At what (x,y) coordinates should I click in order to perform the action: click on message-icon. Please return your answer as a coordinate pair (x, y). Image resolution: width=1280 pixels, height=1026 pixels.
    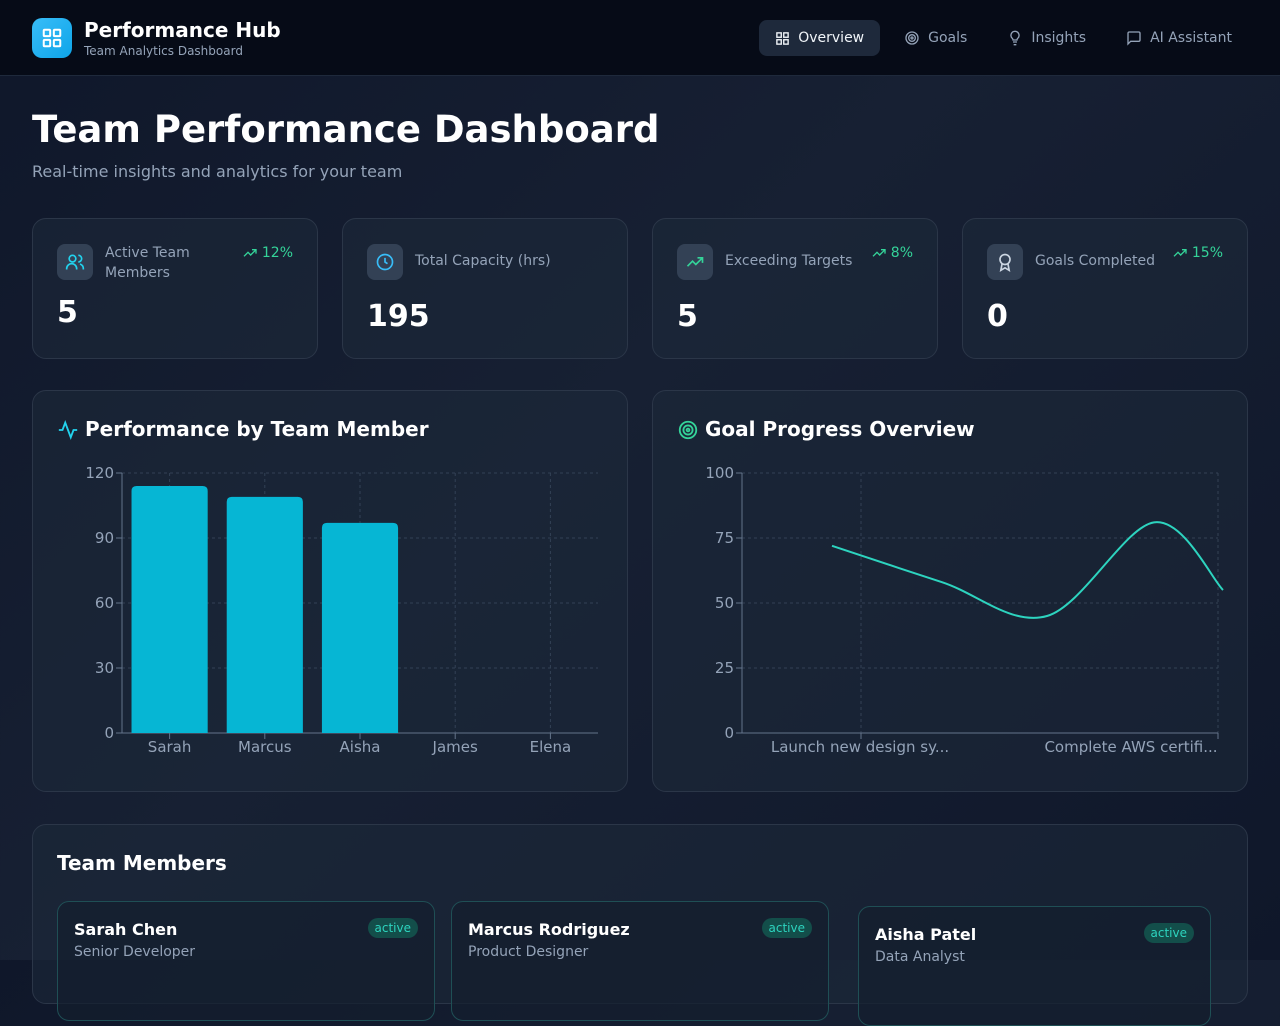
    Looking at the image, I should click on (1134, 38).